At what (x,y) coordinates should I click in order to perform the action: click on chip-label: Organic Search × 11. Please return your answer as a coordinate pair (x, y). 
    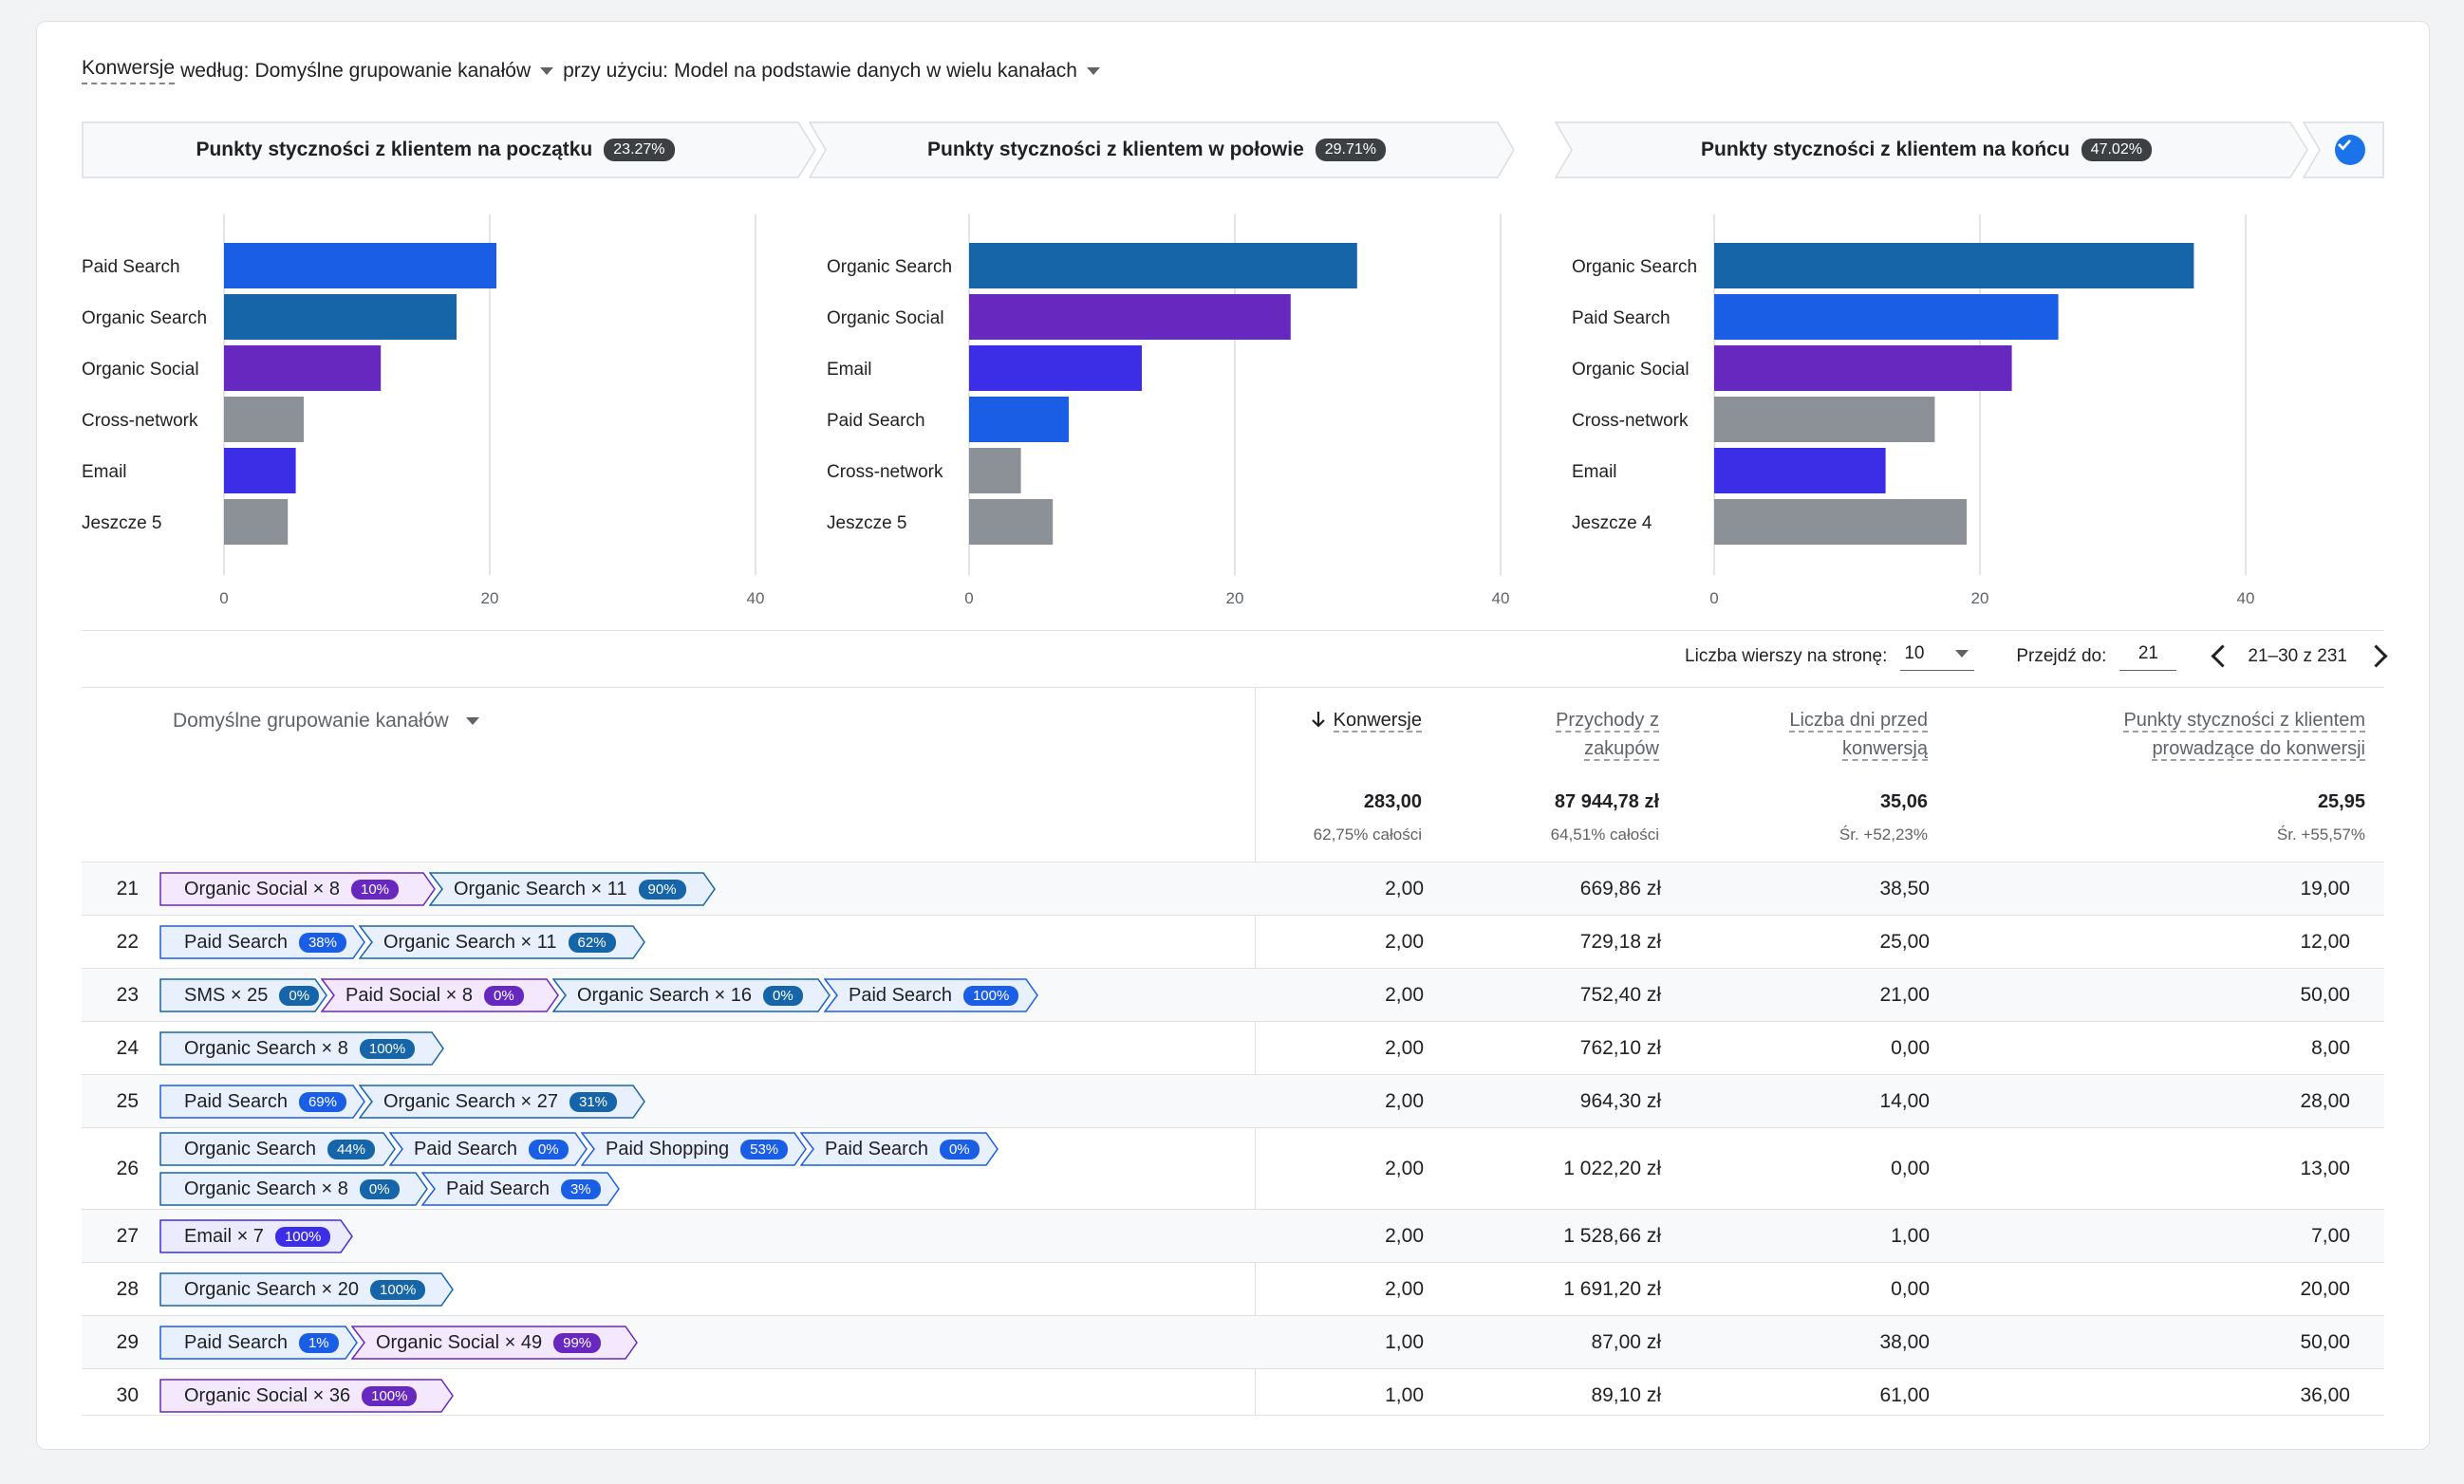
    Looking at the image, I should click on (540, 889).